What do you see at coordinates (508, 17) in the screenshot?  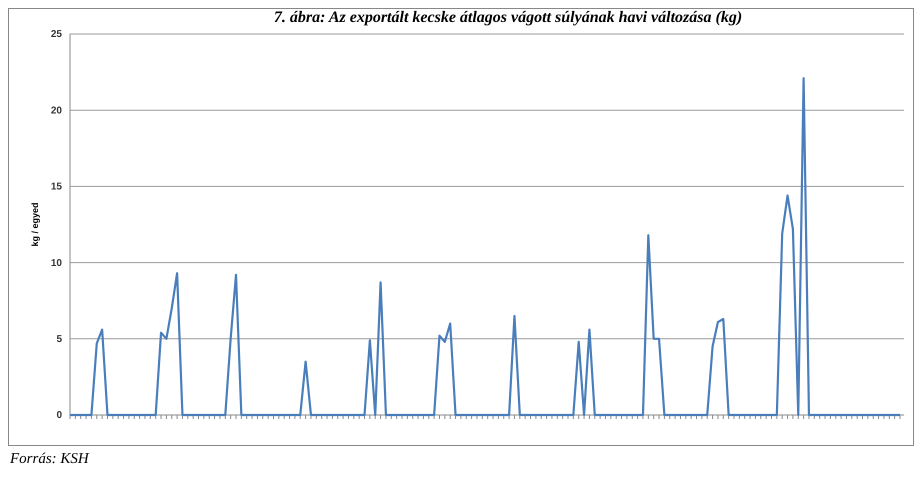 I see `chart-title: 7. ábra: Az exportált kecske átlagos vágott súlyának havi változása (kg)` at bounding box center [508, 17].